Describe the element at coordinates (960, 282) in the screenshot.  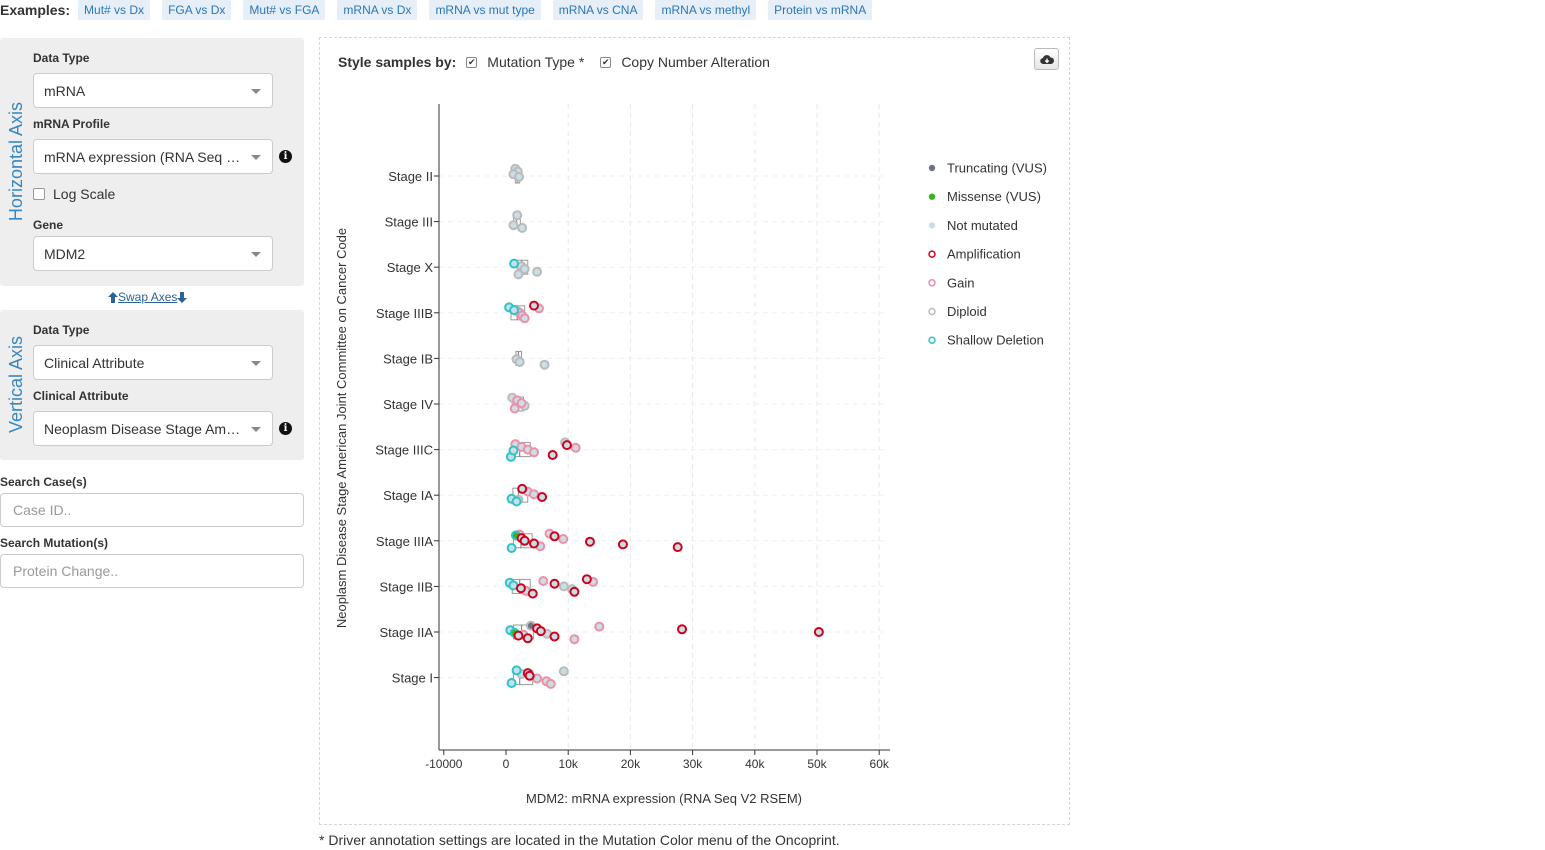
I see `legend-label: Gain` at that location.